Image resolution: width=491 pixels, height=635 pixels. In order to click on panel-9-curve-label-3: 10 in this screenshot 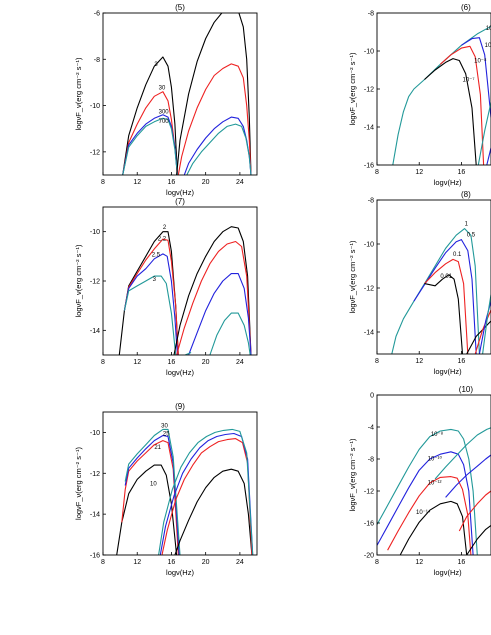, I will do `click(153, 485)`.